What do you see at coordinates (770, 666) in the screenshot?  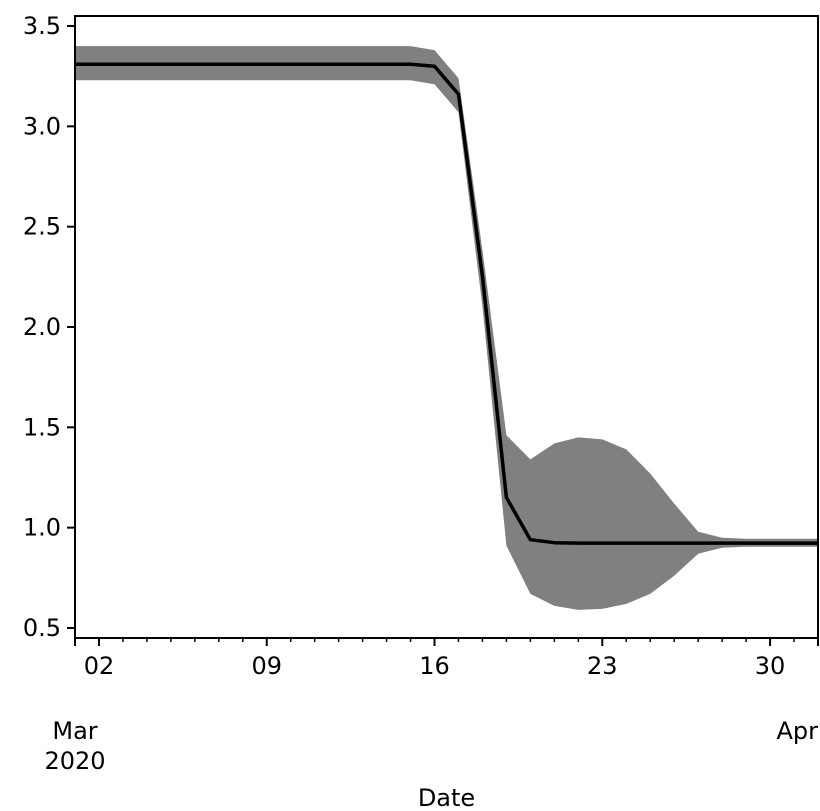 I see `x-tick-label: 30` at bounding box center [770, 666].